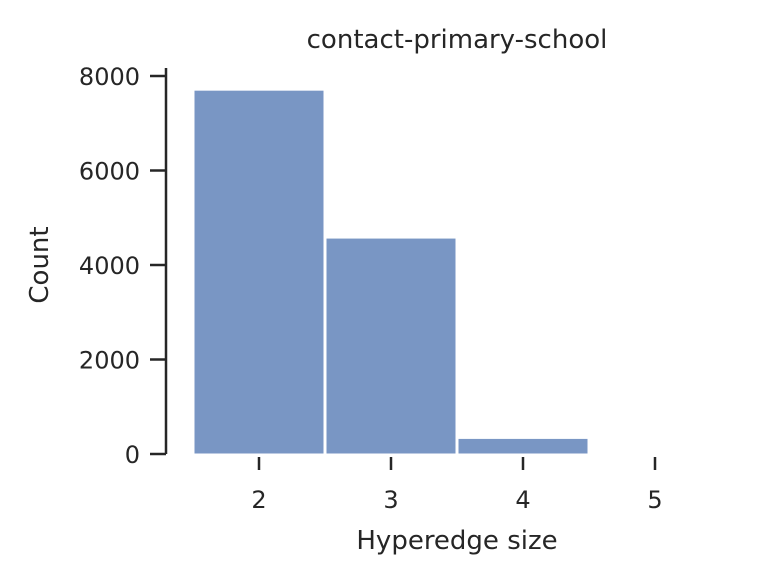  Describe the element at coordinates (109, 77) in the screenshot. I see `y-tick-label: 8000` at that location.